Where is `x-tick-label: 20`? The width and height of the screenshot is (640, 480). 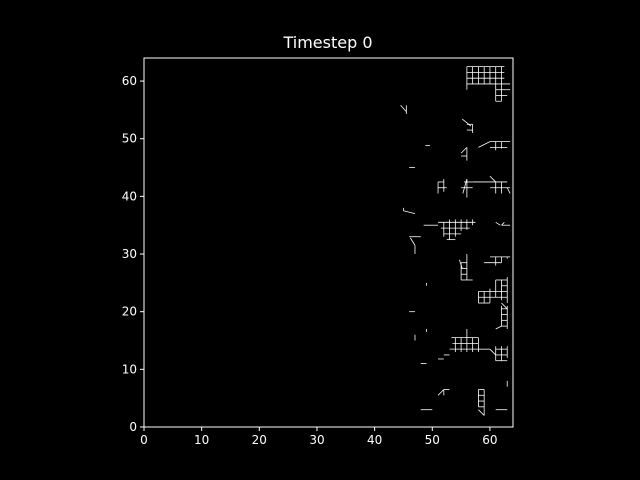 x-tick-label: 20 is located at coordinates (259, 440).